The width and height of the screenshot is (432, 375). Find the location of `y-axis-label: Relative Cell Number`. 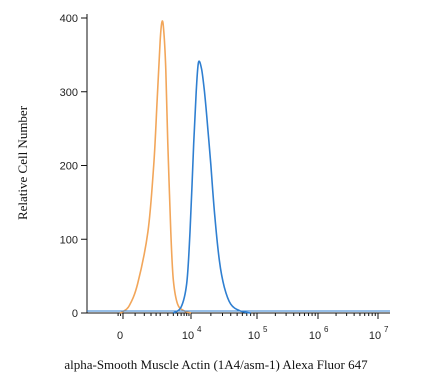

y-axis-label: Relative Cell Number is located at coordinates (22, 162).